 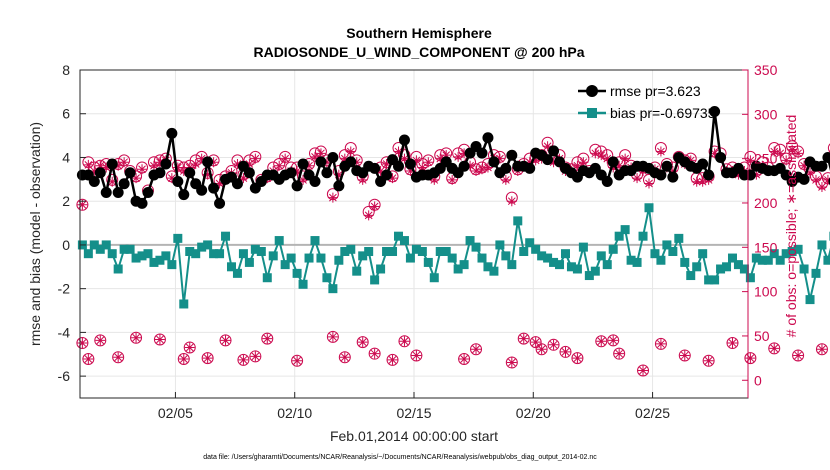 What do you see at coordinates (762, 336) in the screenshot?
I see `y-right-tick-label: 50` at bounding box center [762, 336].